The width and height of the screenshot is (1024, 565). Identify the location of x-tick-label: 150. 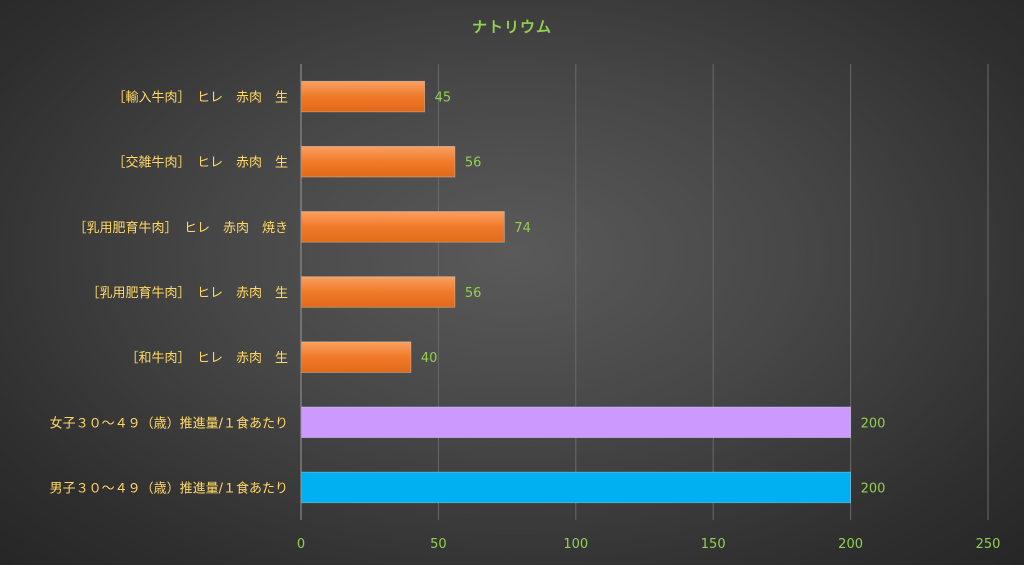
(713, 544).